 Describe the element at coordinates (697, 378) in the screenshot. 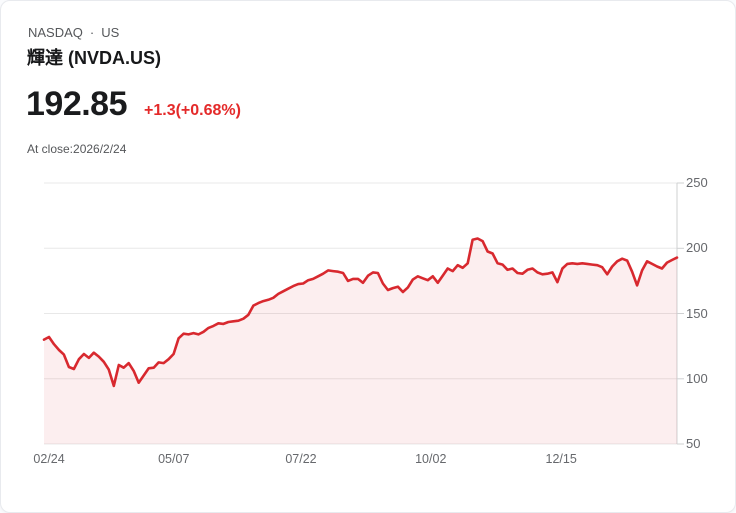

I see `y-axis-tick-label: 100` at that location.